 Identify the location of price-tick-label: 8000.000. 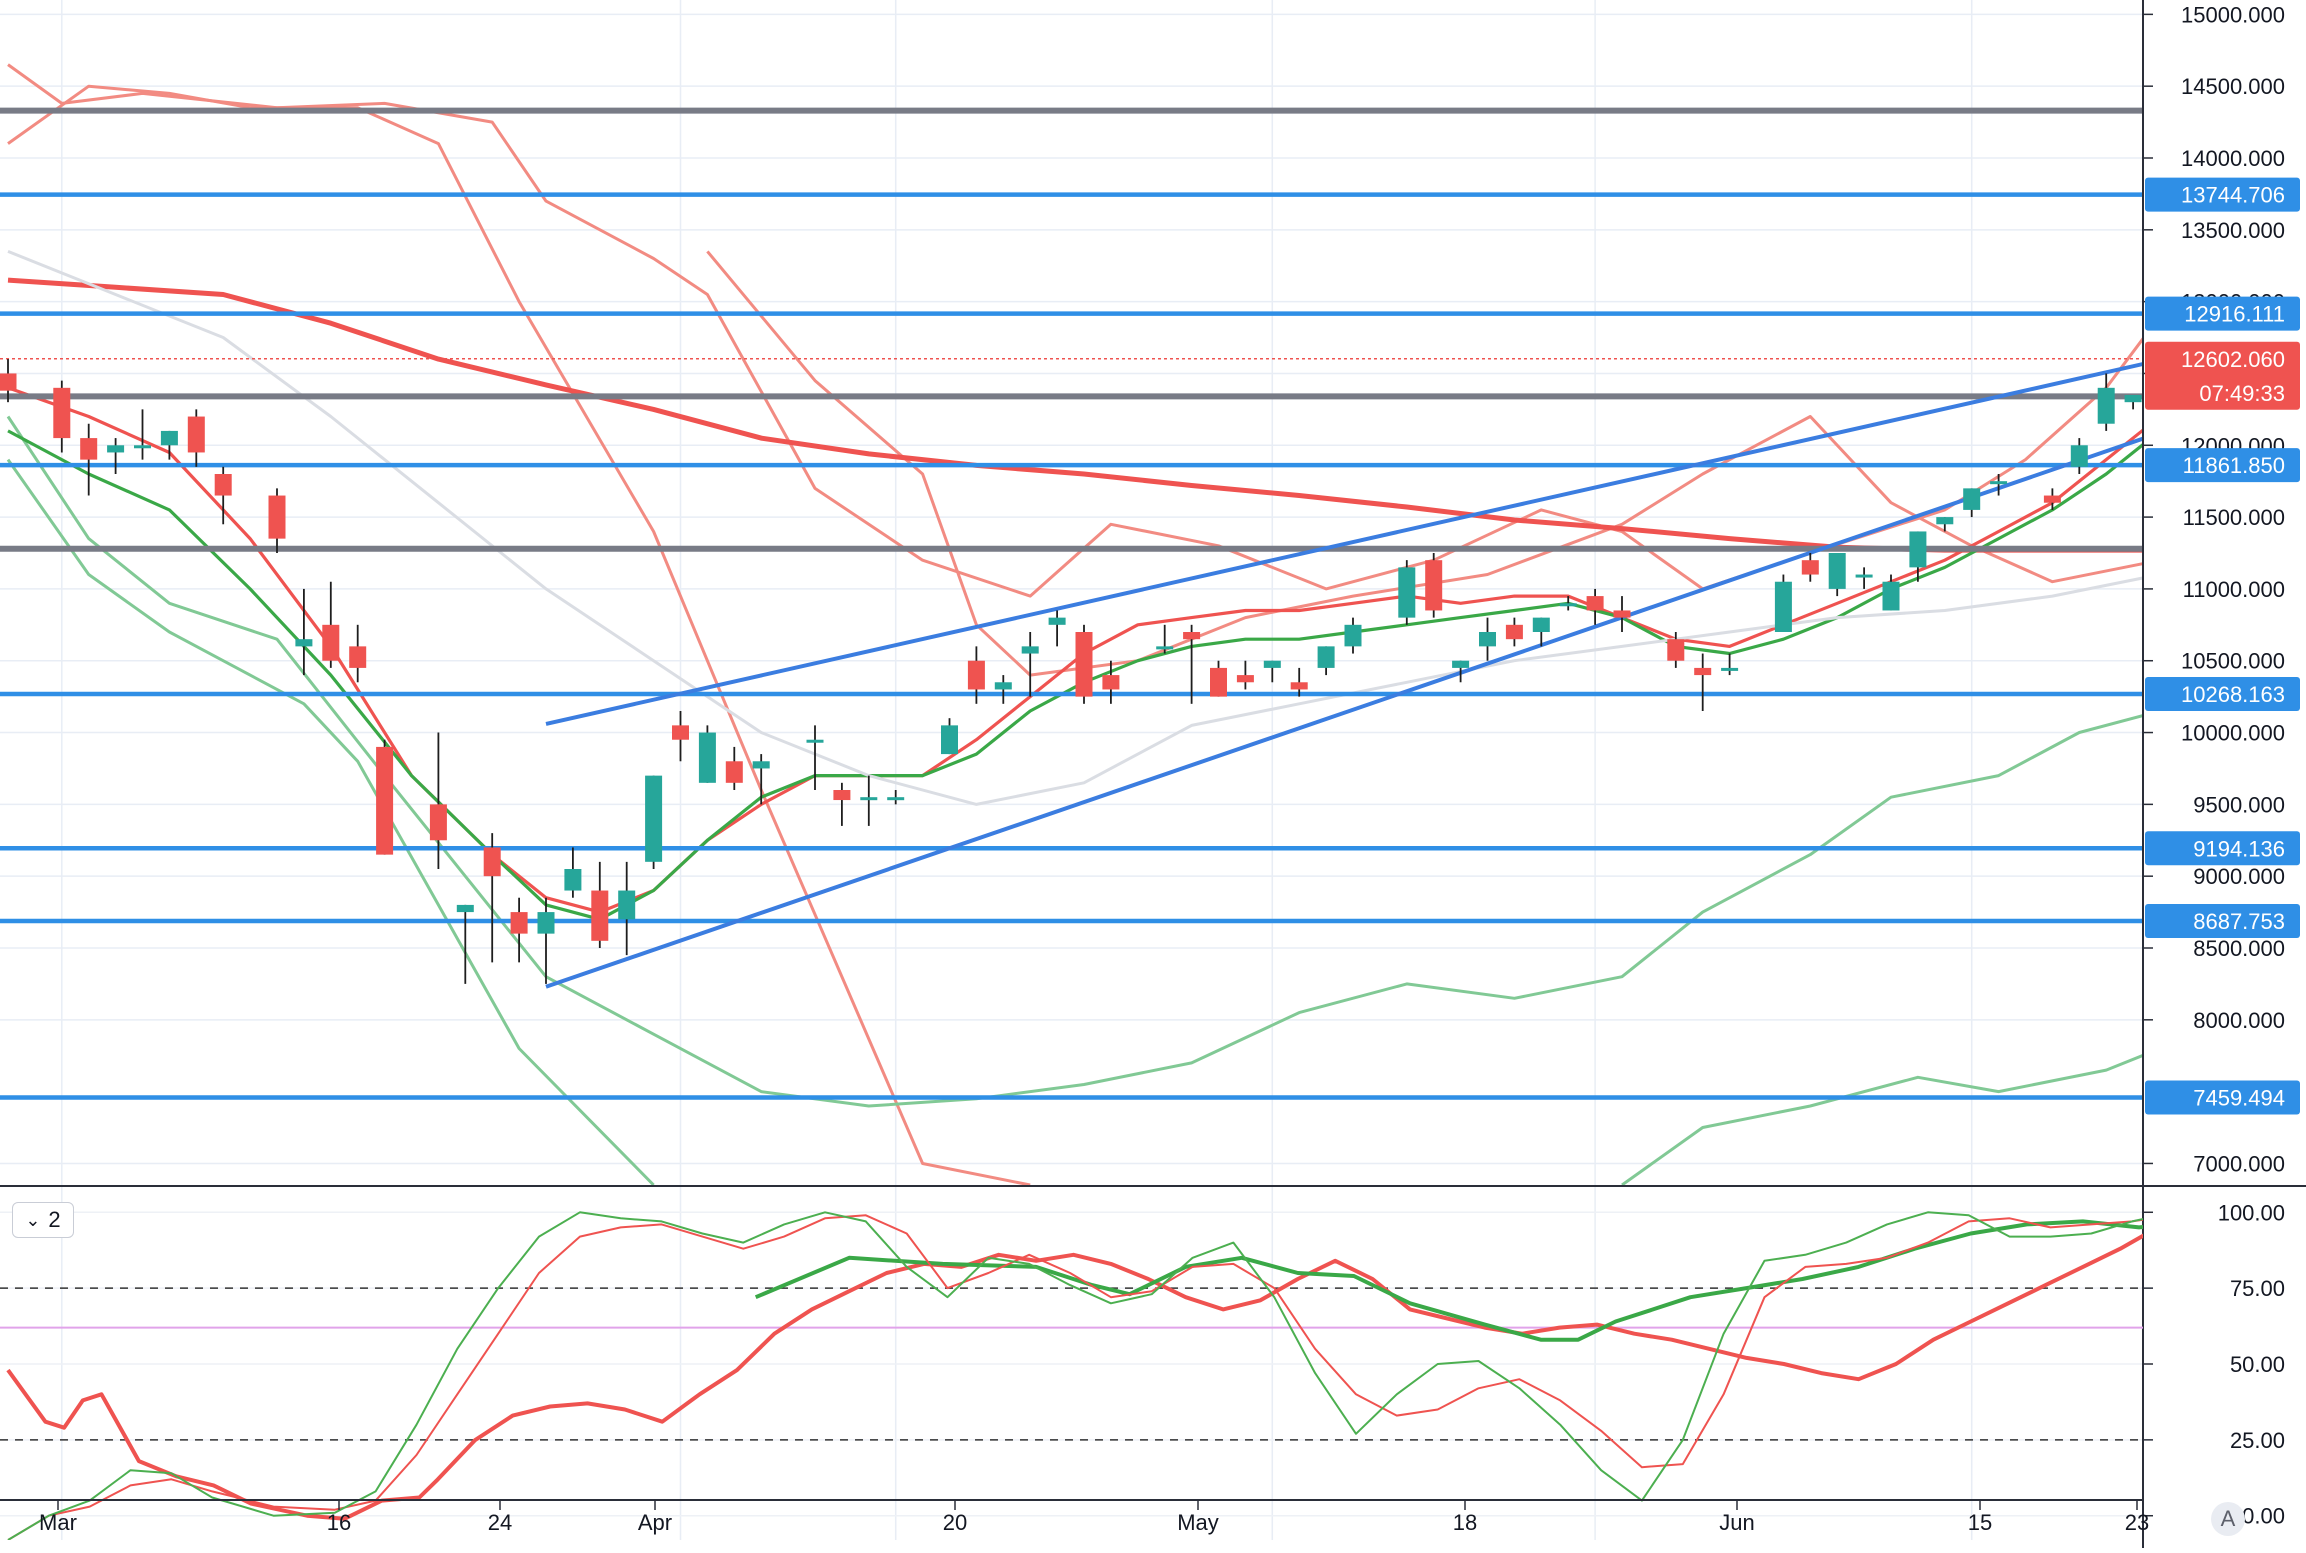
(2239, 1020).